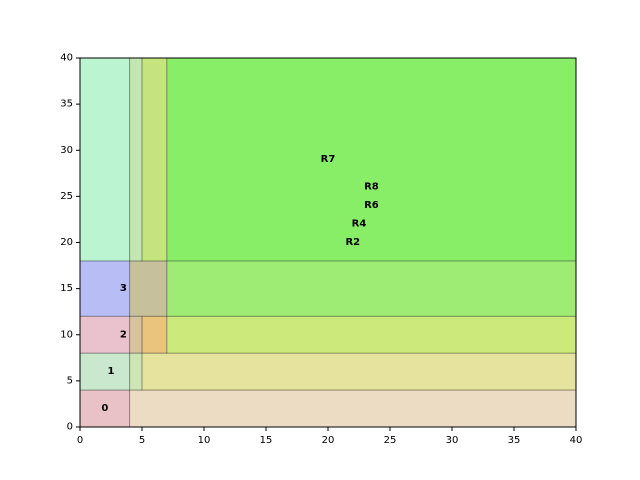 This screenshot has width=640, height=480. Describe the element at coordinates (70, 427) in the screenshot. I see `y-tick-label-0: 0` at that location.